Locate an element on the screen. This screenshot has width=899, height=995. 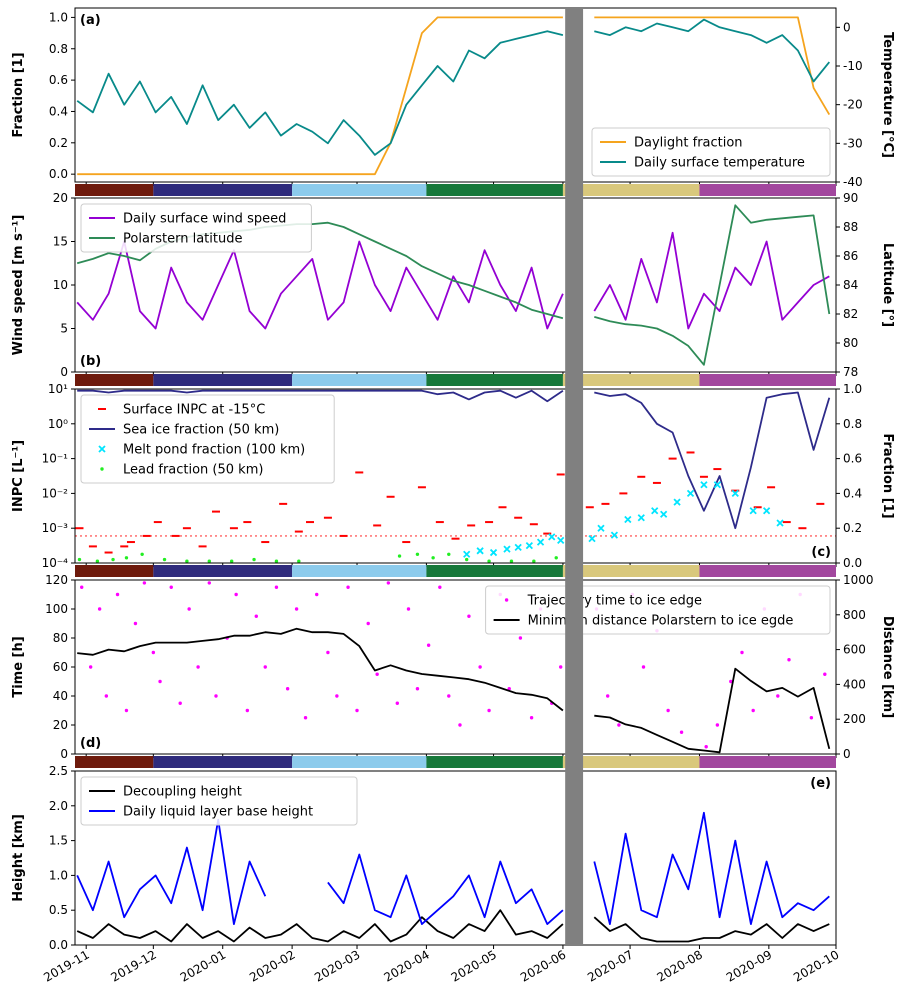
x-tick-label: 2020-04 is located at coordinates (406, 965).